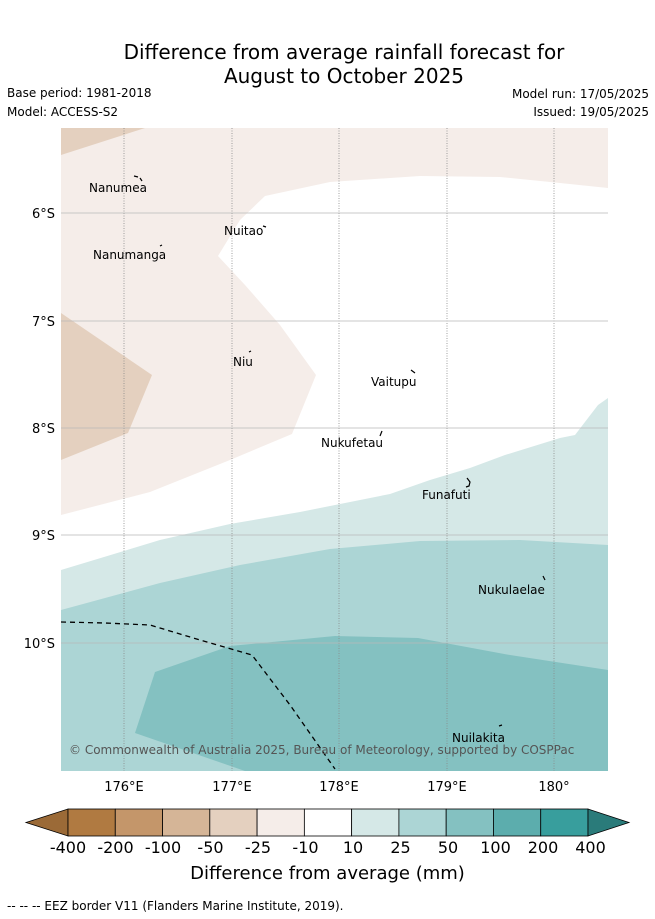  I want to click on colorbar, so click(327, 822).